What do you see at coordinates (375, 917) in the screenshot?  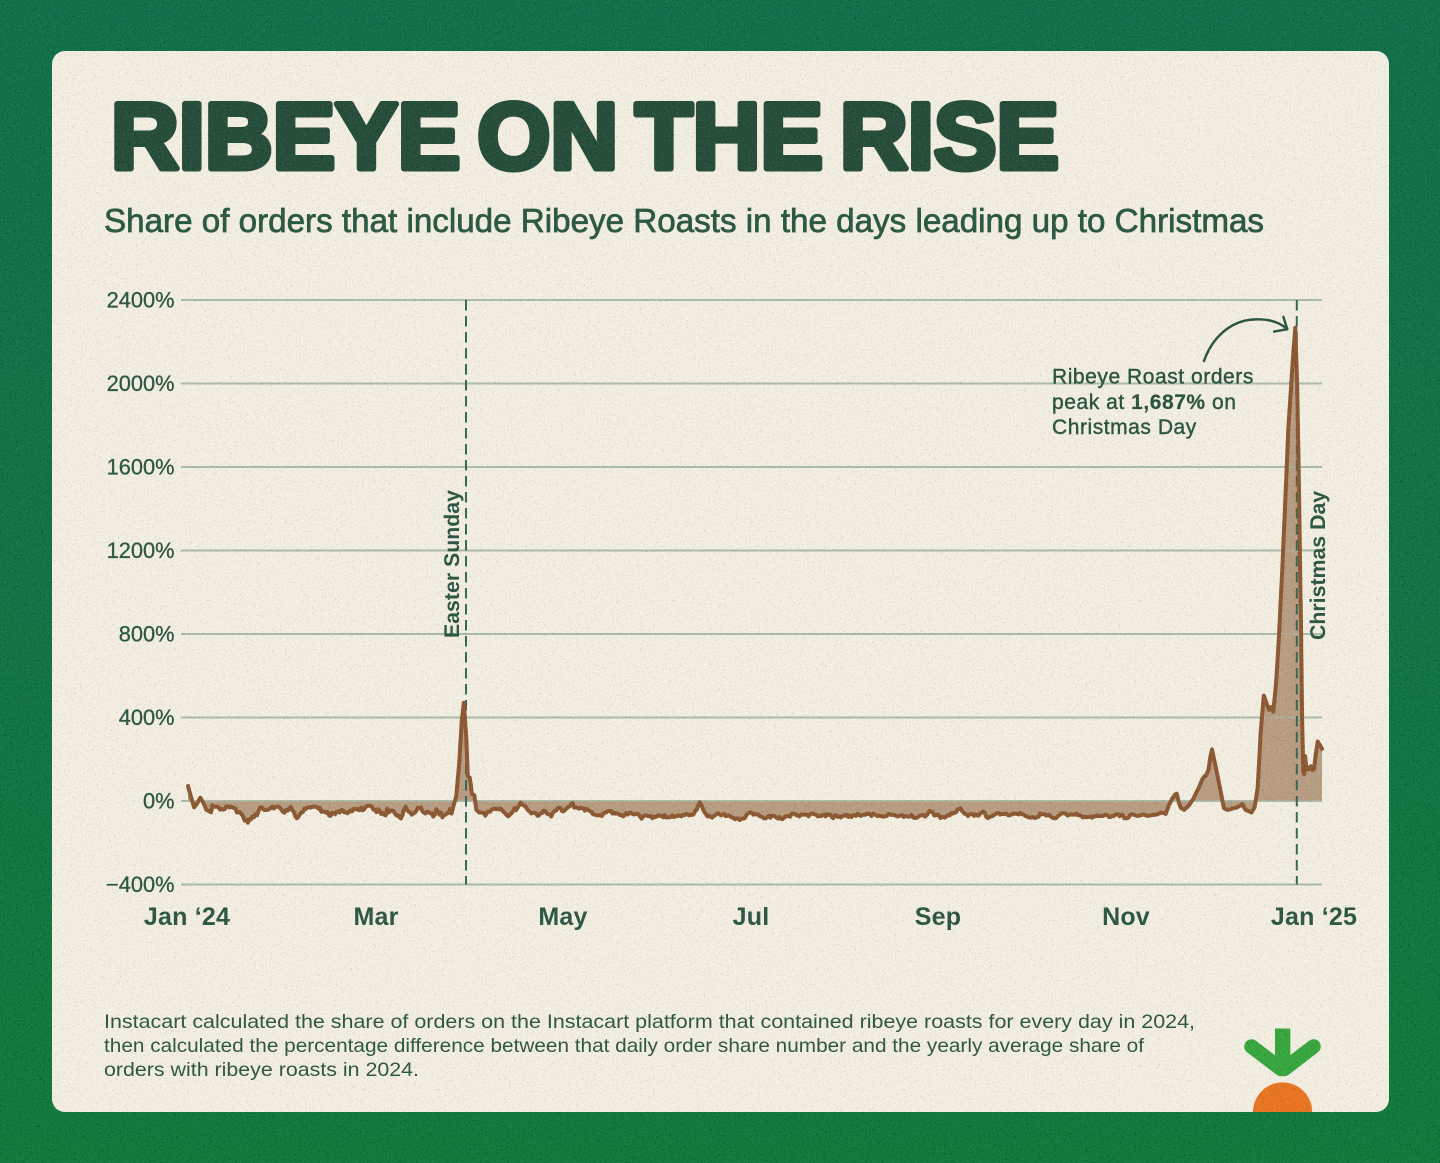 I see `svg-text: Mar` at bounding box center [375, 917].